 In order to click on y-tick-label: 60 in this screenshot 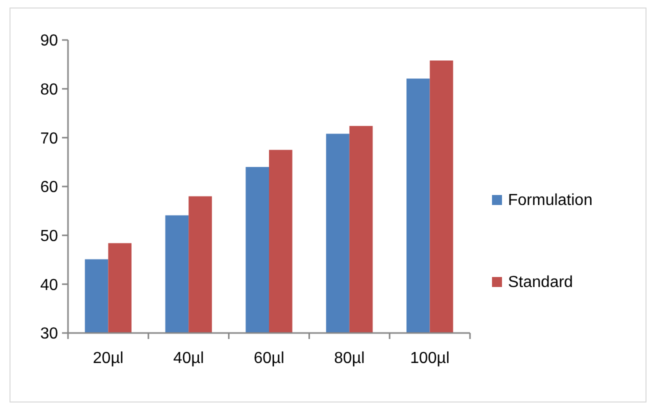, I will do `click(49, 187)`.